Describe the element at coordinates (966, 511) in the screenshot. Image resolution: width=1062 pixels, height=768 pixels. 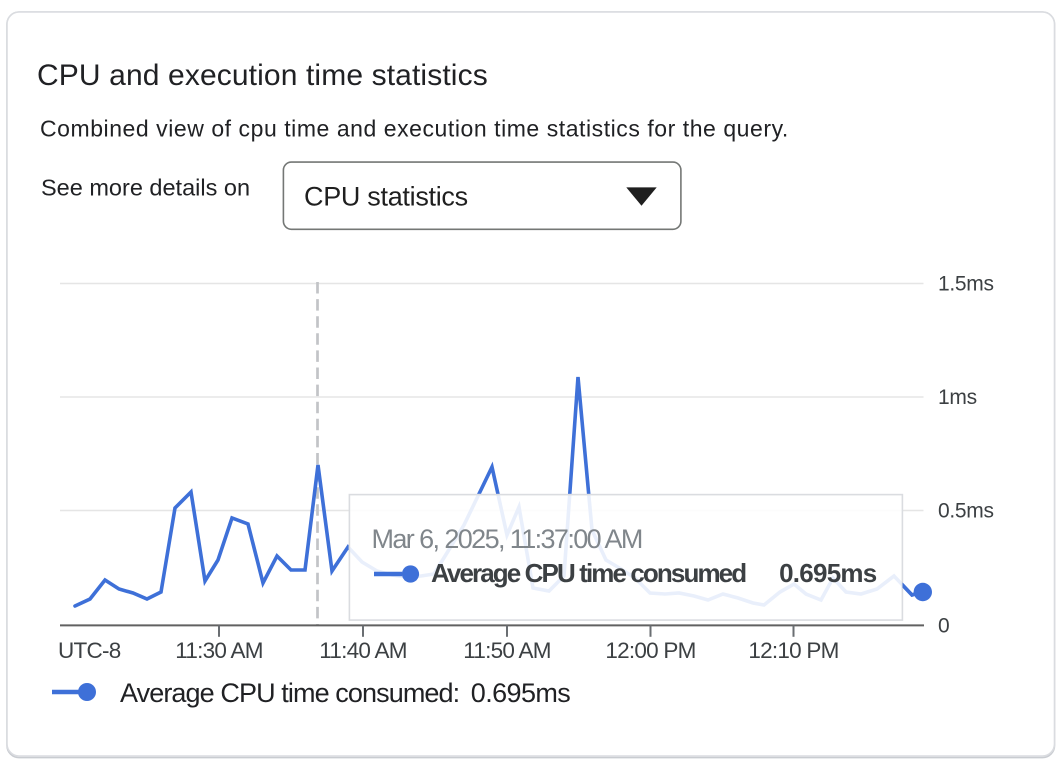
I see `svg-text: 0.5ms` at that location.